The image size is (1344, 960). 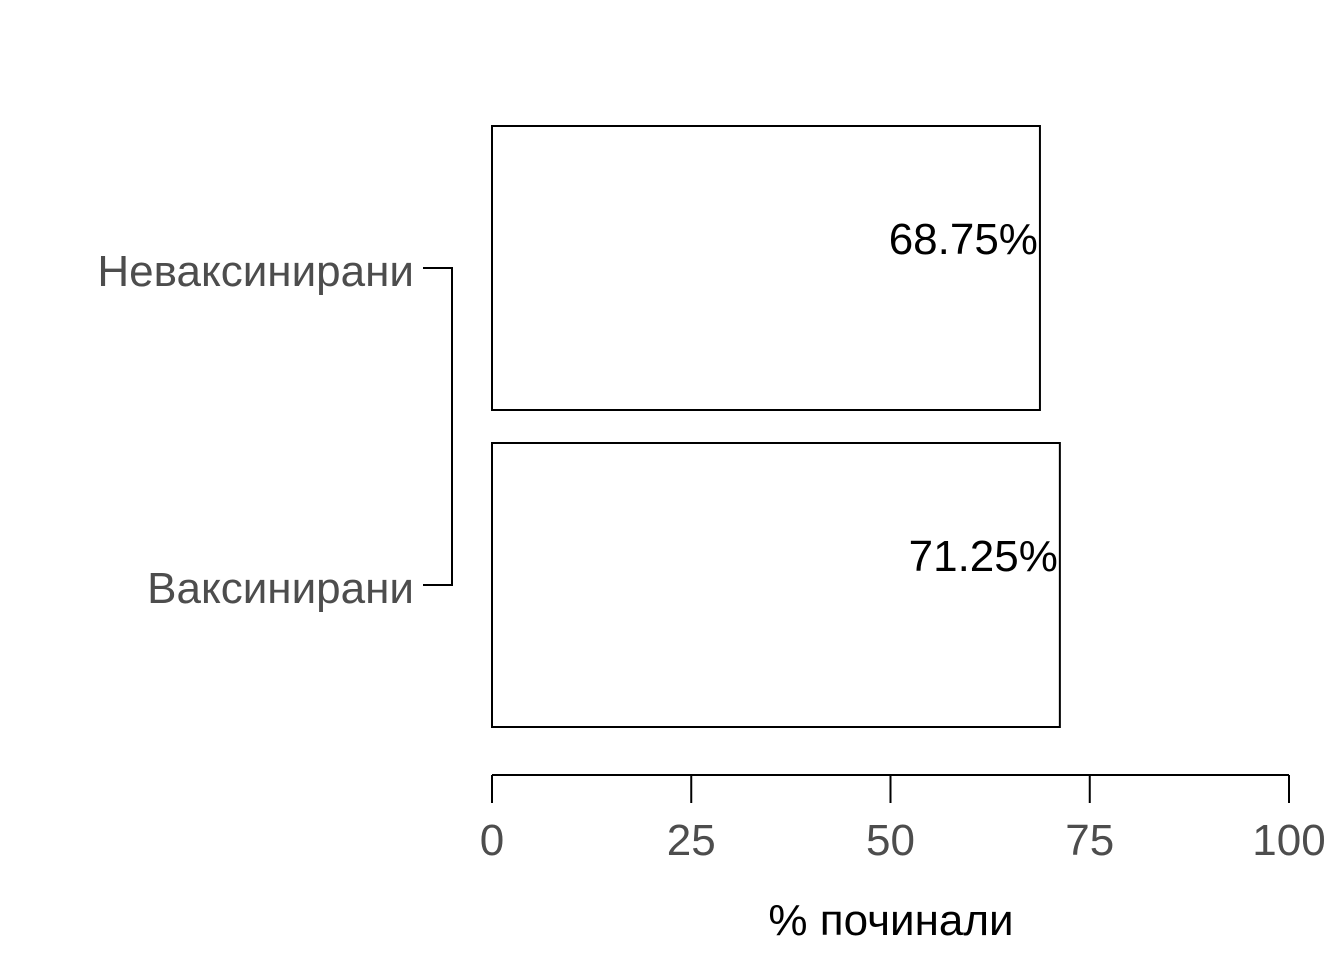 I want to click on x-tick-label: 75, so click(x=1089, y=840).